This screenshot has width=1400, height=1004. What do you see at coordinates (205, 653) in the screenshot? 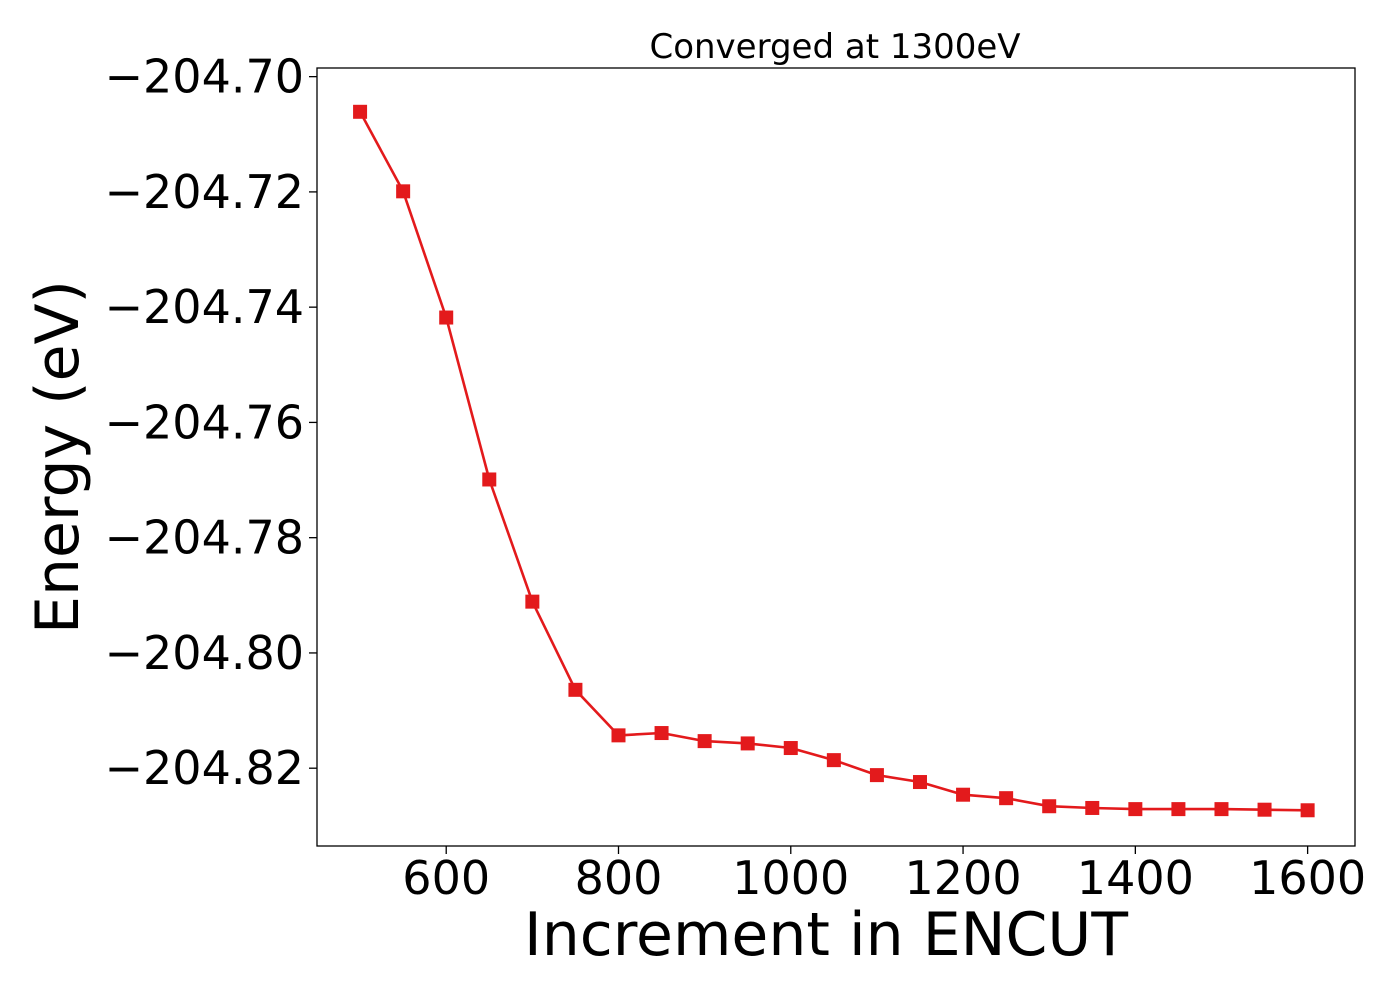
I see `y-tick-label: −204.80` at bounding box center [205, 653].